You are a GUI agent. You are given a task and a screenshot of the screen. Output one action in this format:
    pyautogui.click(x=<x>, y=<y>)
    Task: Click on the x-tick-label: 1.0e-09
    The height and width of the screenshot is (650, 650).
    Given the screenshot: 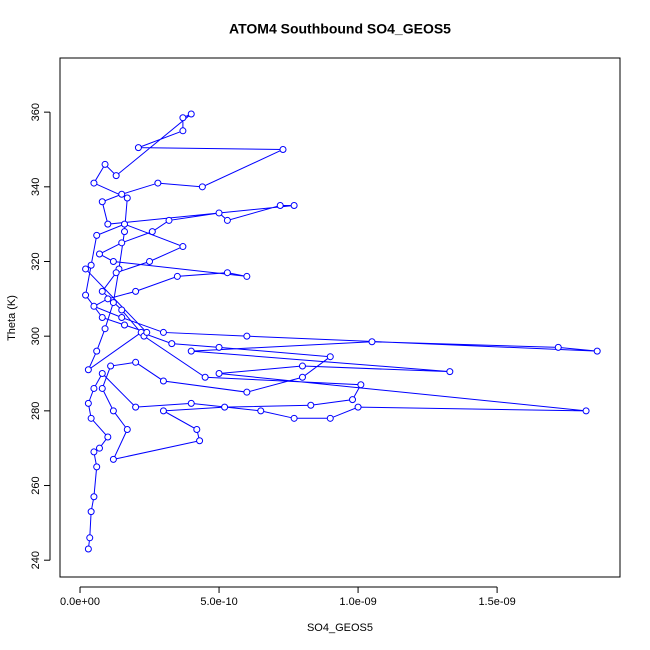 What is the action you would take?
    pyautogui.click(x=357, y=602)
    